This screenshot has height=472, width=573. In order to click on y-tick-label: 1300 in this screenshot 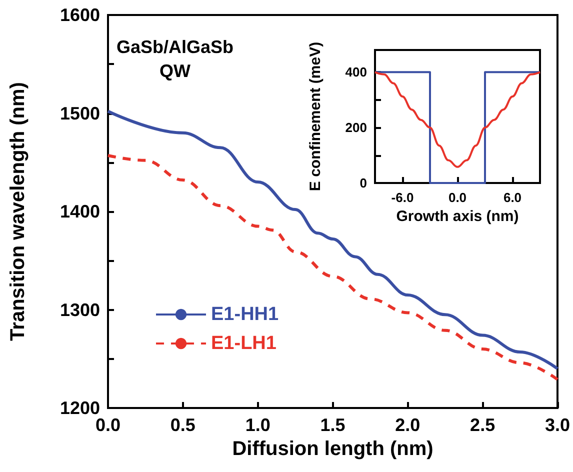, I will do `click(80, 310)`.